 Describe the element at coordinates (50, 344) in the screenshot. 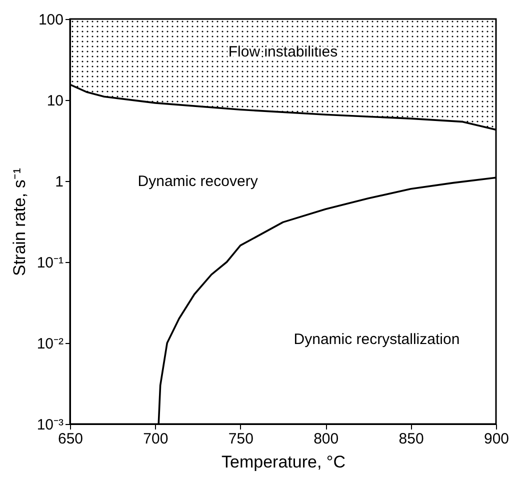

I see `y-tick-label: 10⁻²` at that location.